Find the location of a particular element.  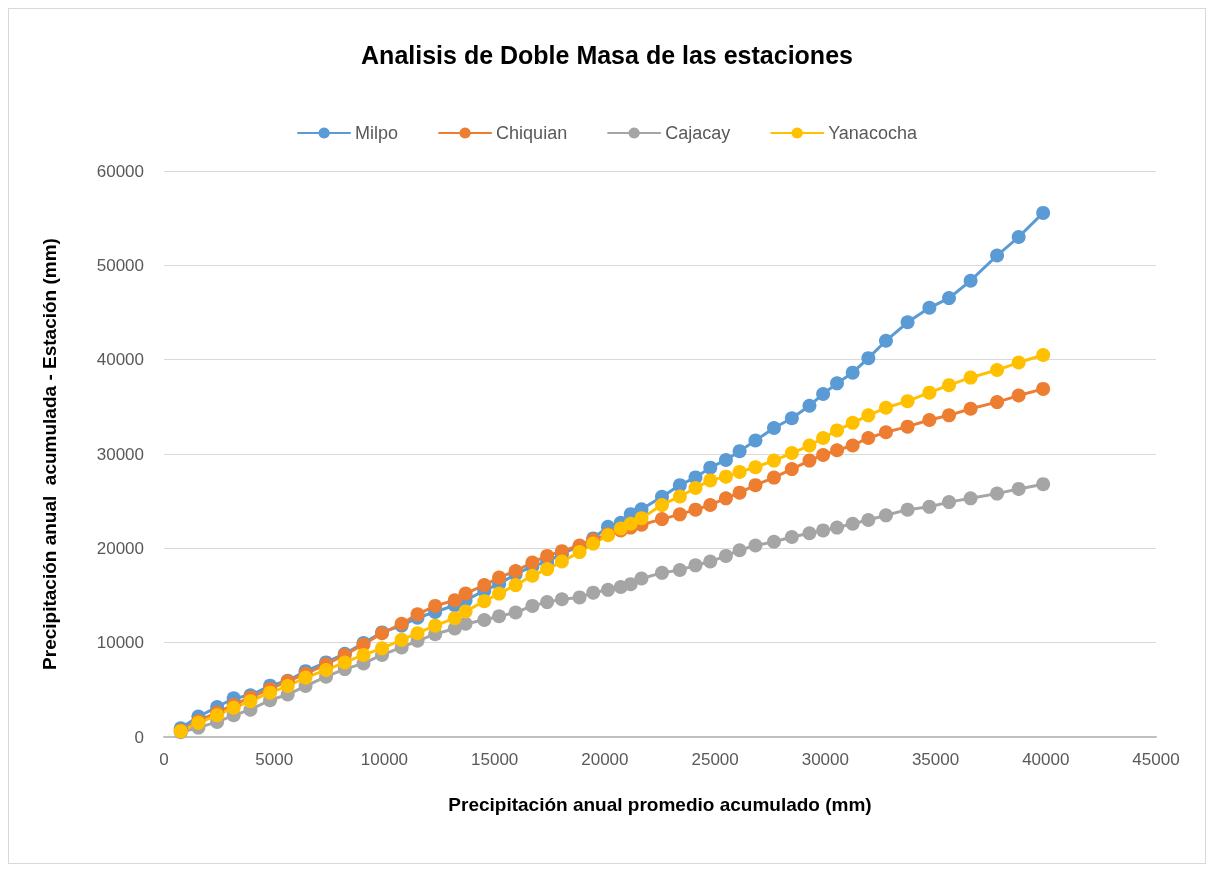

x-tick-label: 30000 is located at coordinates (825, 759).